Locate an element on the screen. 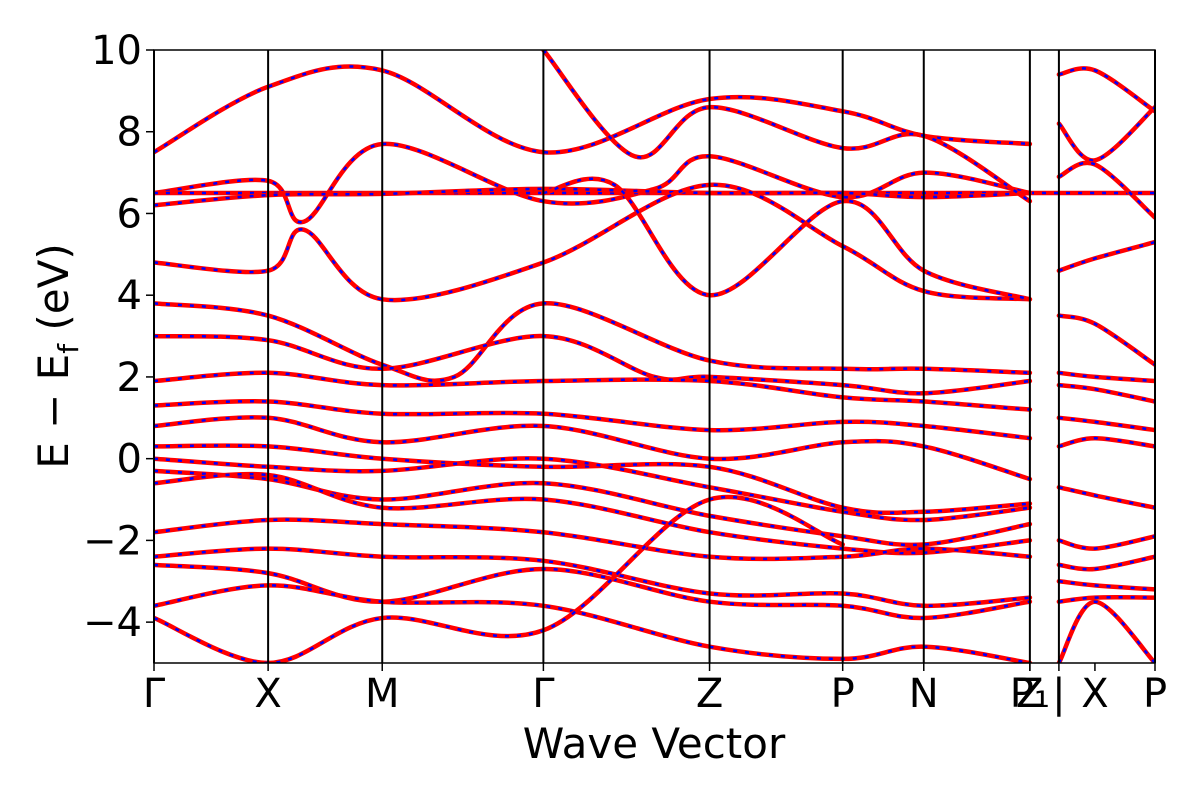 The width and height of the screenshot is (1200, 800). y-axis-label-units: (eV) is located at coordinates (53, 293).